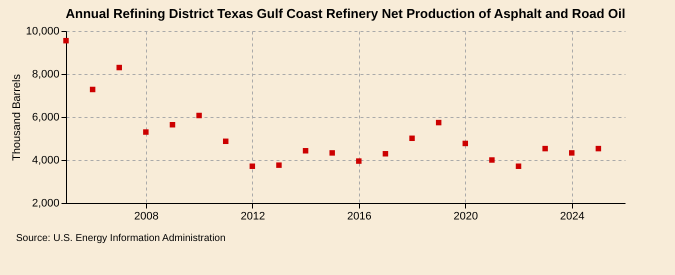 The image size is (675, 275). What do you see at coordinates (121, 238) in the screenshot?
I see `source-note: Source: U.S. Energy Information Administration` at bounding box center [121, 238].